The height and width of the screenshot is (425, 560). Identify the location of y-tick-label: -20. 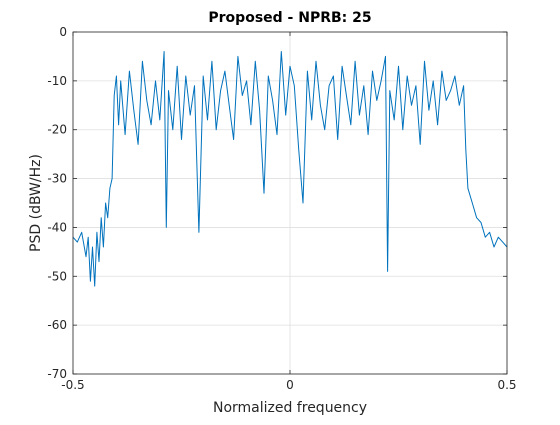
(57, 130).